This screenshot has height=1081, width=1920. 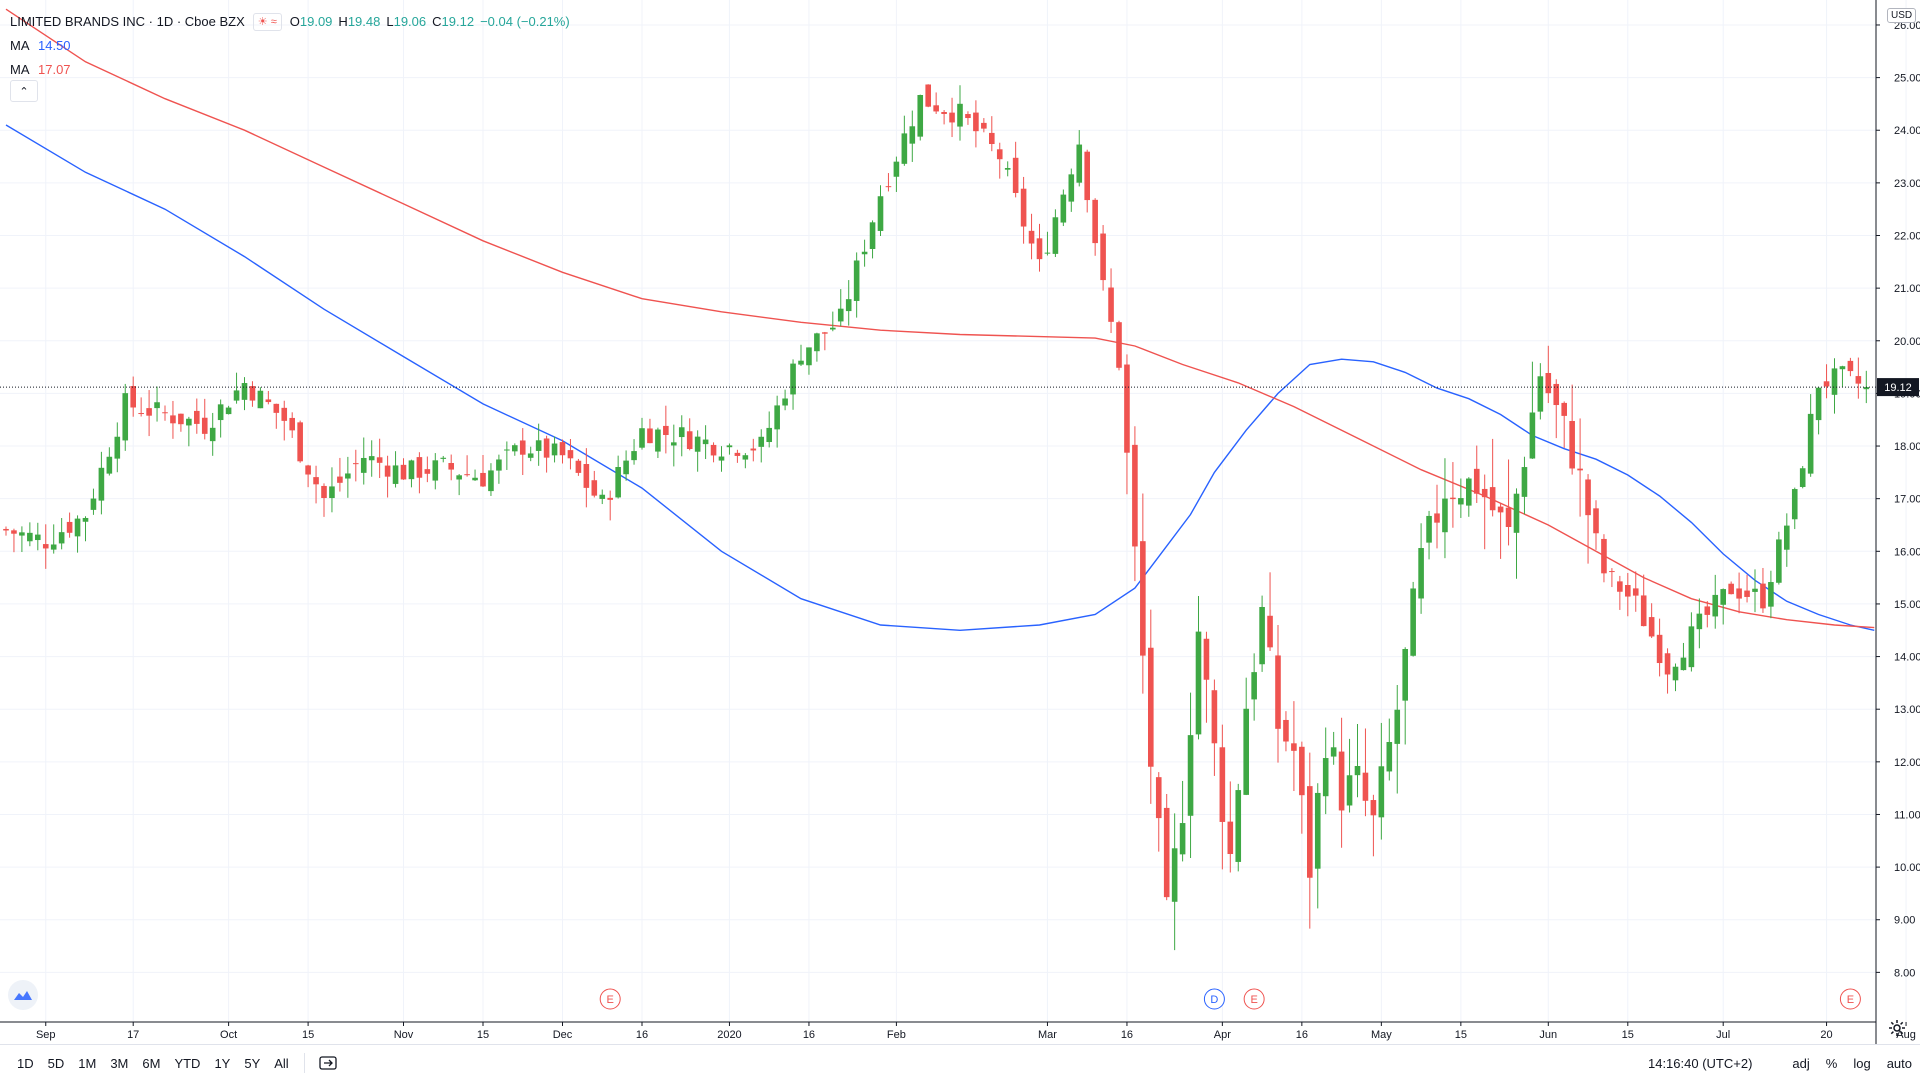 I want to click on timeframe-3m: 3M, so click(x=119, y=1063).